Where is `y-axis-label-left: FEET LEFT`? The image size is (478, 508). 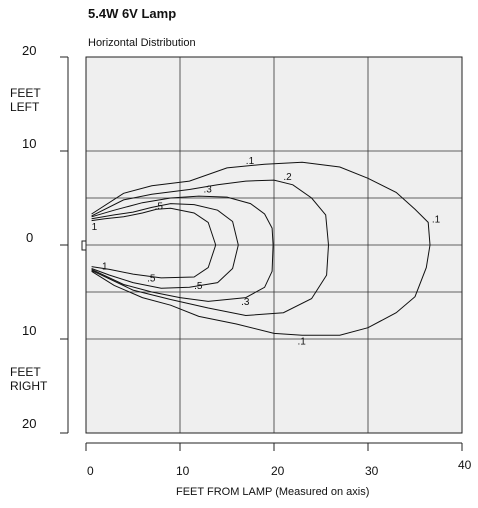 y-axis-label-left: FEET LEFT is located at coordinates (25, 100).